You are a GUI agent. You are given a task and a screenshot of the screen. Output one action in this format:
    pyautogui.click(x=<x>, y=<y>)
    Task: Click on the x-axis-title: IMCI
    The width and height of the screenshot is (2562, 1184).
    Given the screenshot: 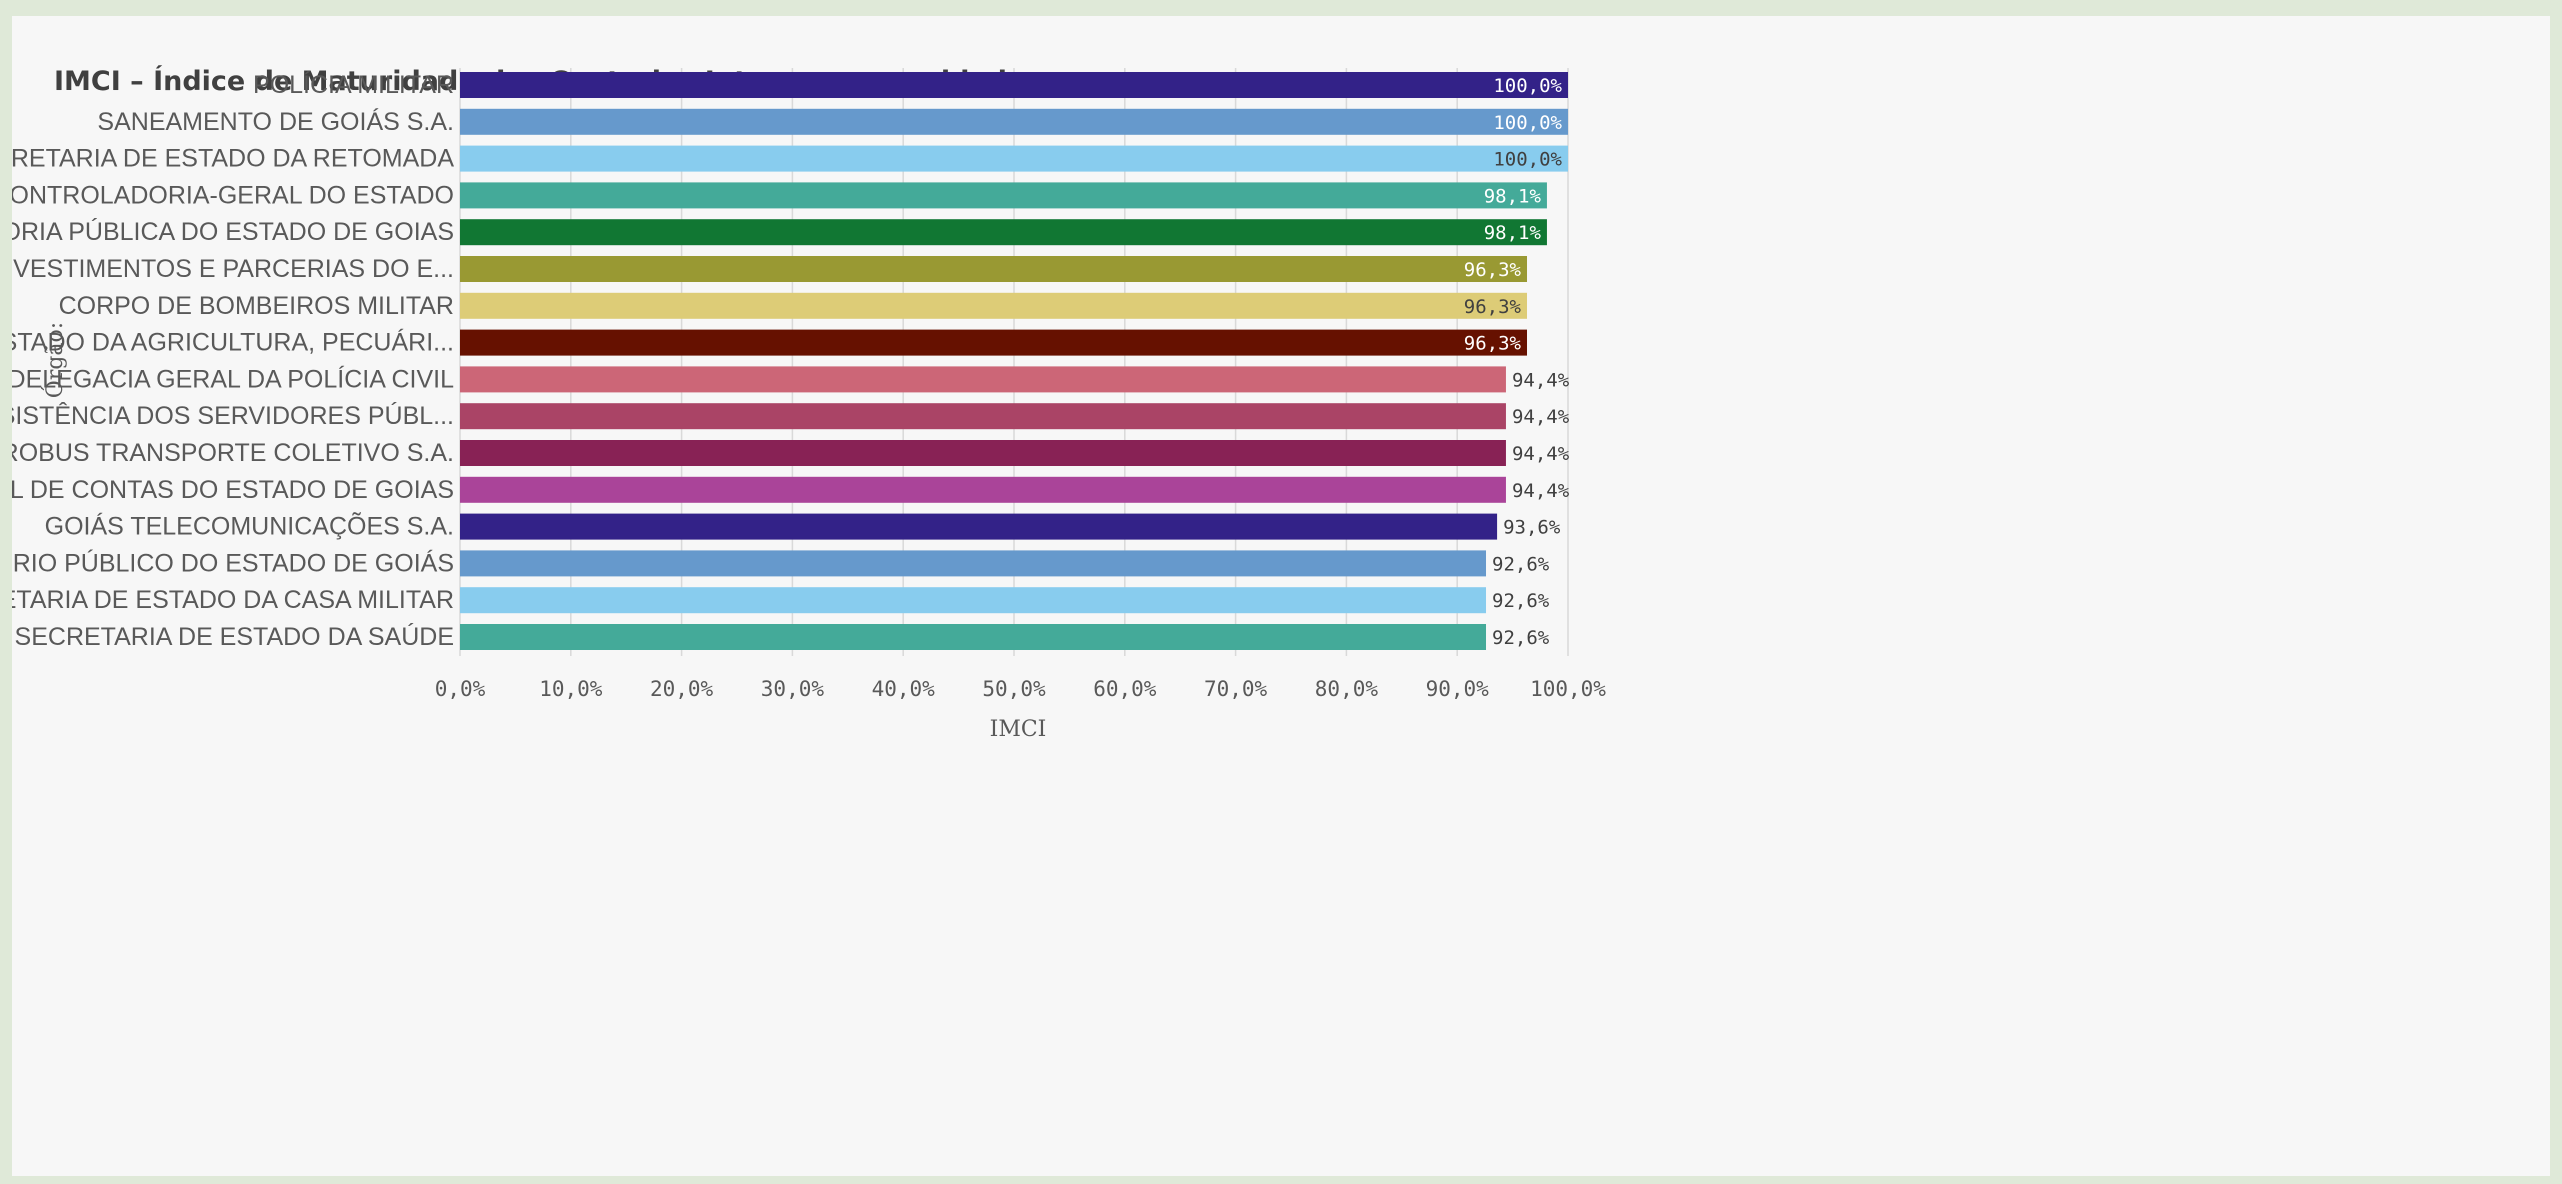 What is the action you would take?
    pyautogui.click(x=1018, y=729)
    